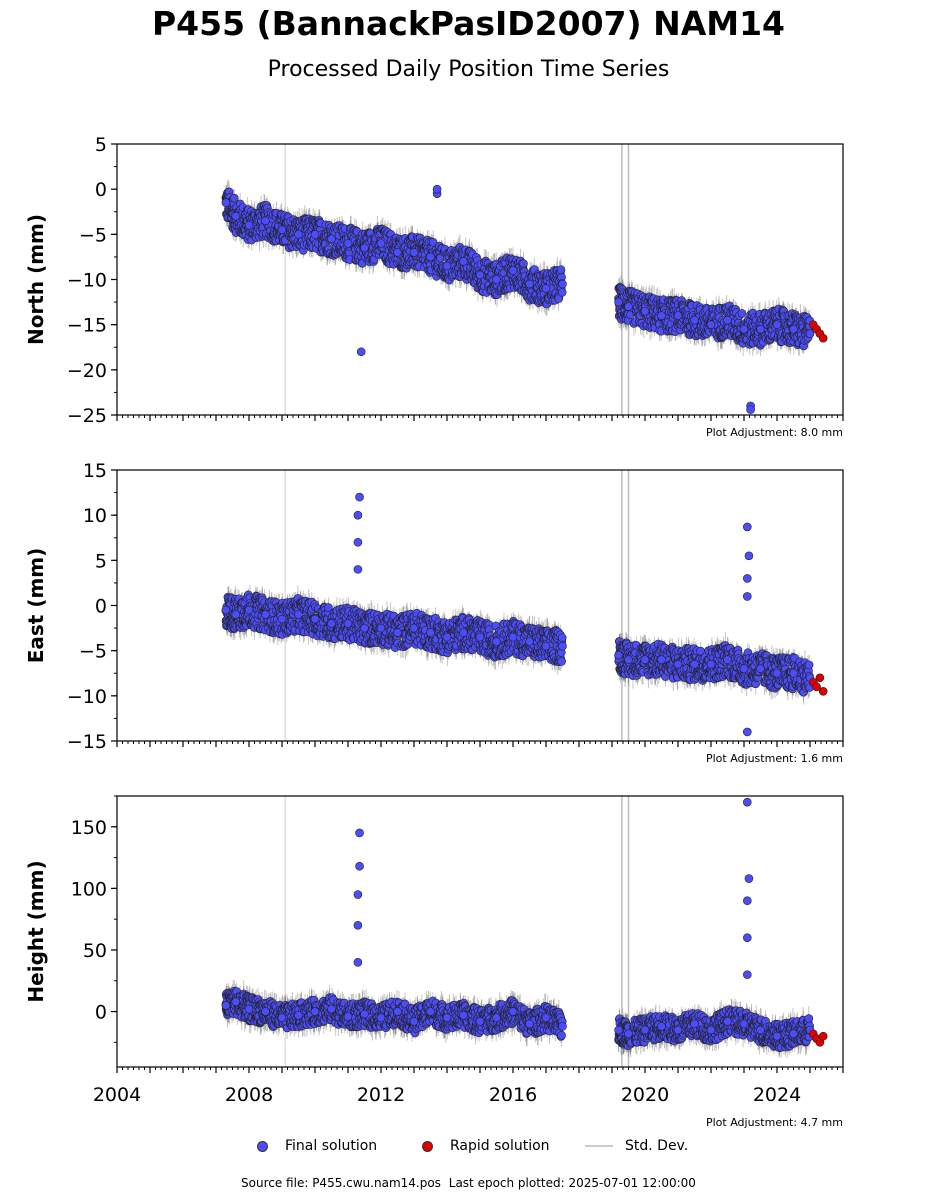 The width and height of the screenshot is (937, 1200). What do you see at coordinates (87, 371) in the screenshot?
I see `y-tick-label: −20` at bounding box center [87, 371].